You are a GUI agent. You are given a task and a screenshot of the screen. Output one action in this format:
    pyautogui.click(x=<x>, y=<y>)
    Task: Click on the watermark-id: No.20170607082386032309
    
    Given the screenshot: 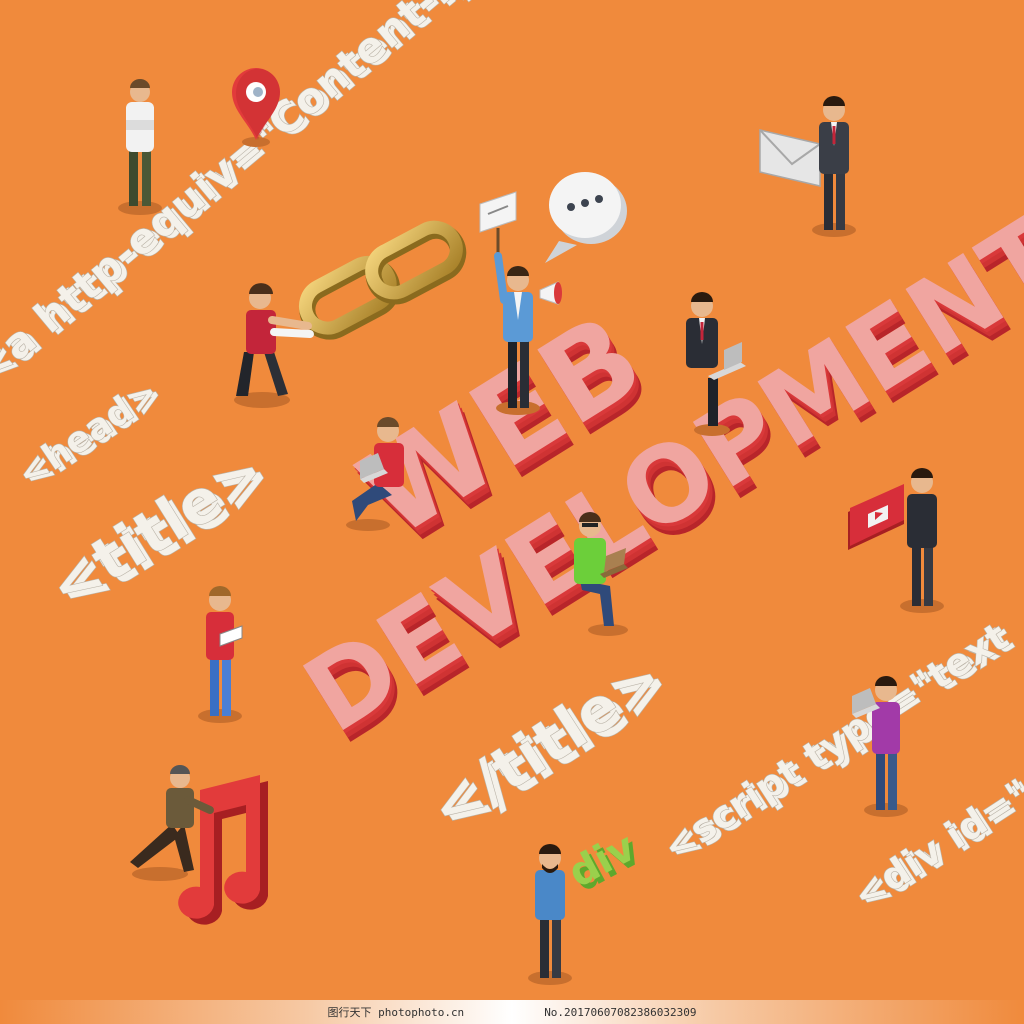 What is the action you would take?
    pyautogui.click(x=620, y=1012)
    